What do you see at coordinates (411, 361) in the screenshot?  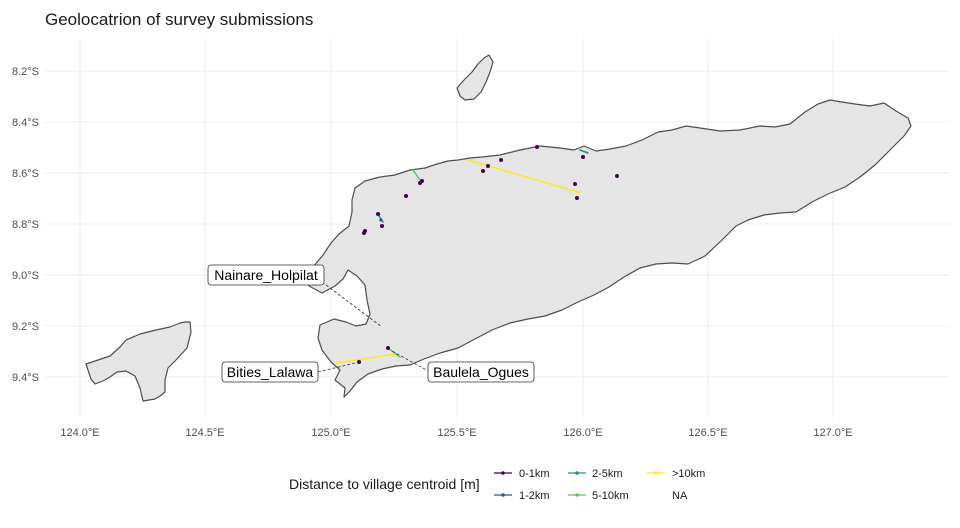 I see `leader-line-baulela` at bounding box center [411, 361].